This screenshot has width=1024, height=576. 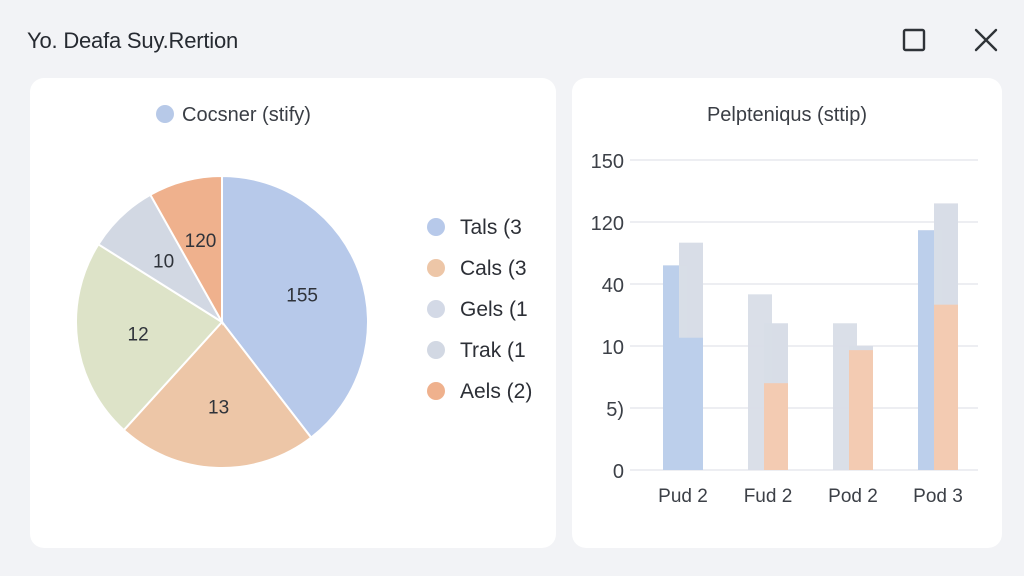 I want to click on window-titlebar: Yo. Deafa Suy.Rertion, so click(x=512, y=39).